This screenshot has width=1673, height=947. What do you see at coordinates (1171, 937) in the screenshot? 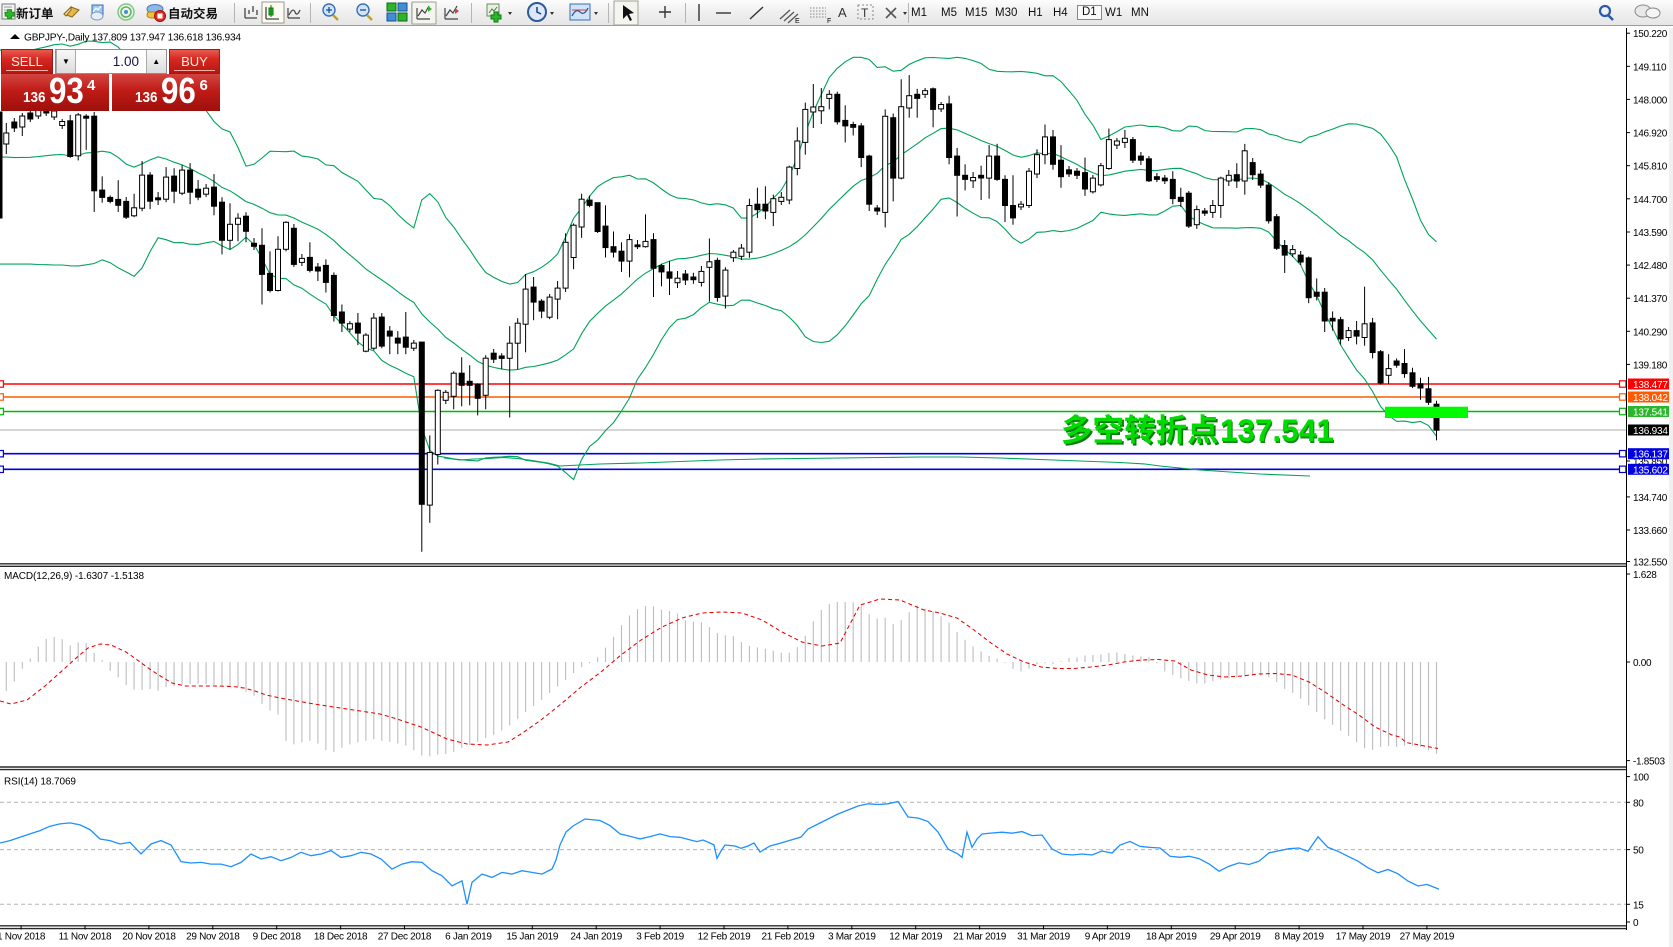
I see `svg-text: 18 Apr 2019` at bounding box center [1171, 937].